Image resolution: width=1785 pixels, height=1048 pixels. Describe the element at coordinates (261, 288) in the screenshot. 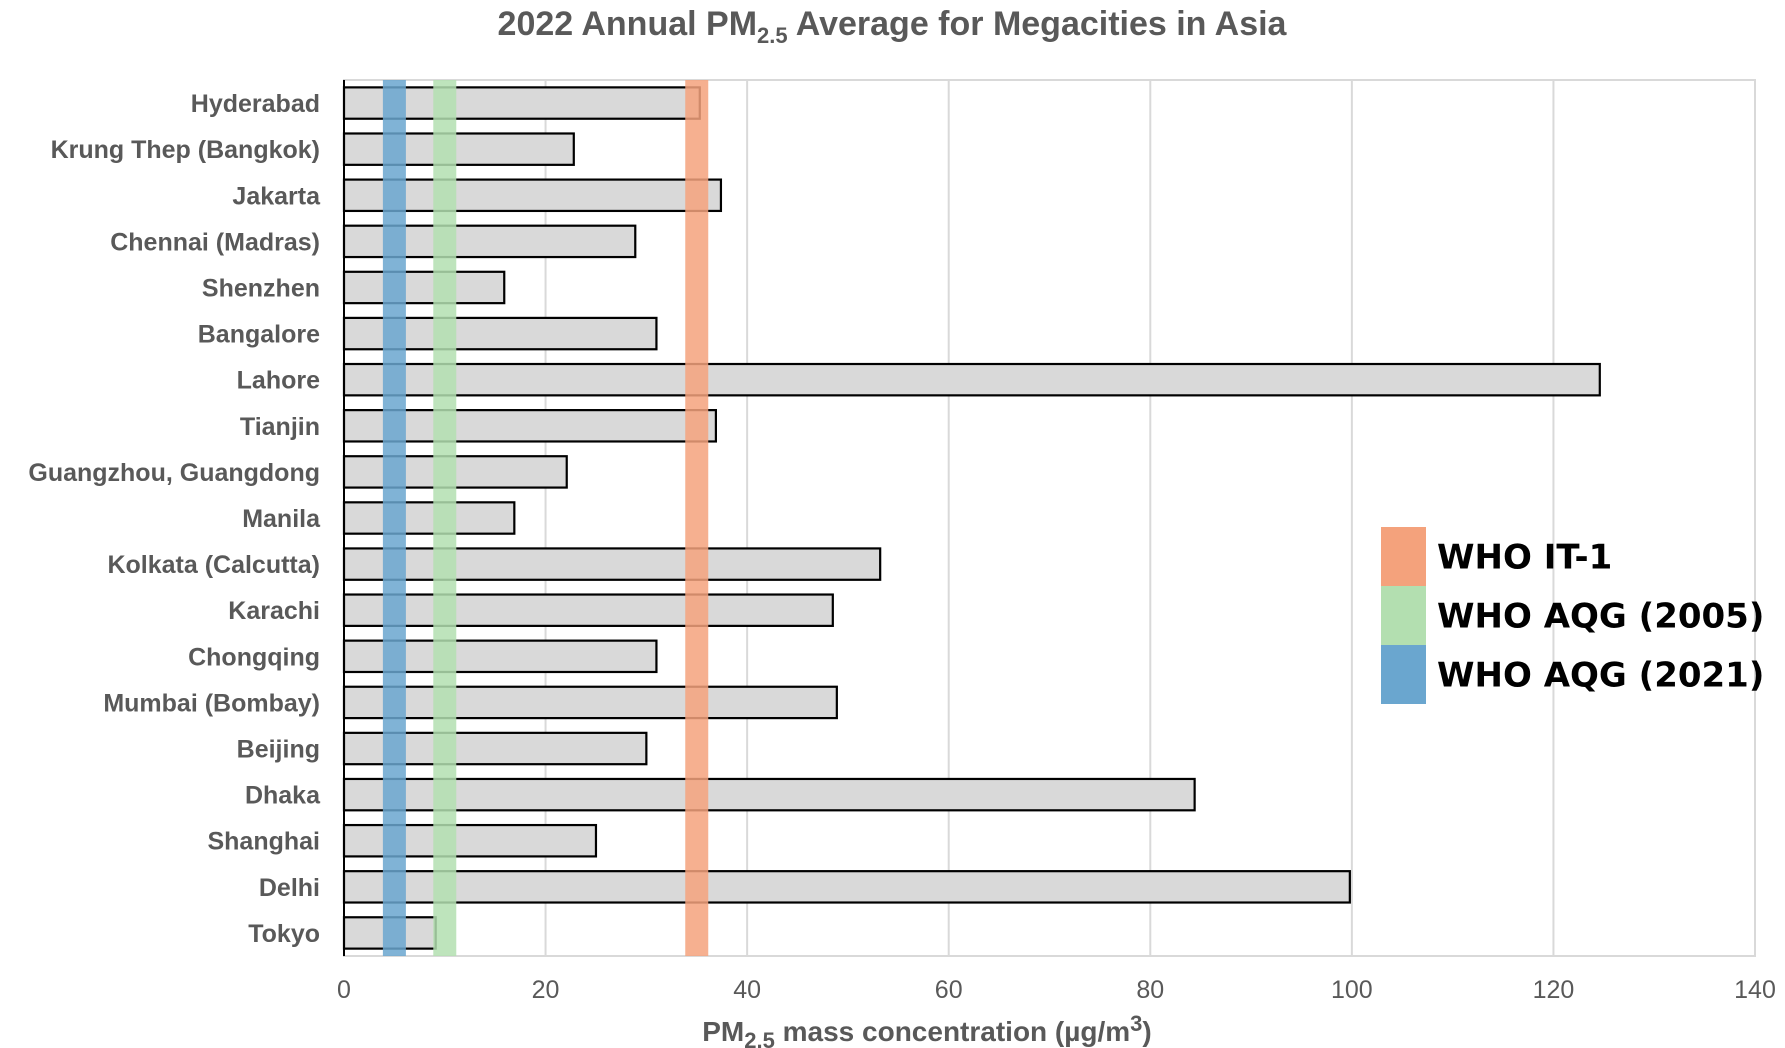

I see `category-label: Shenzhen` at that location.